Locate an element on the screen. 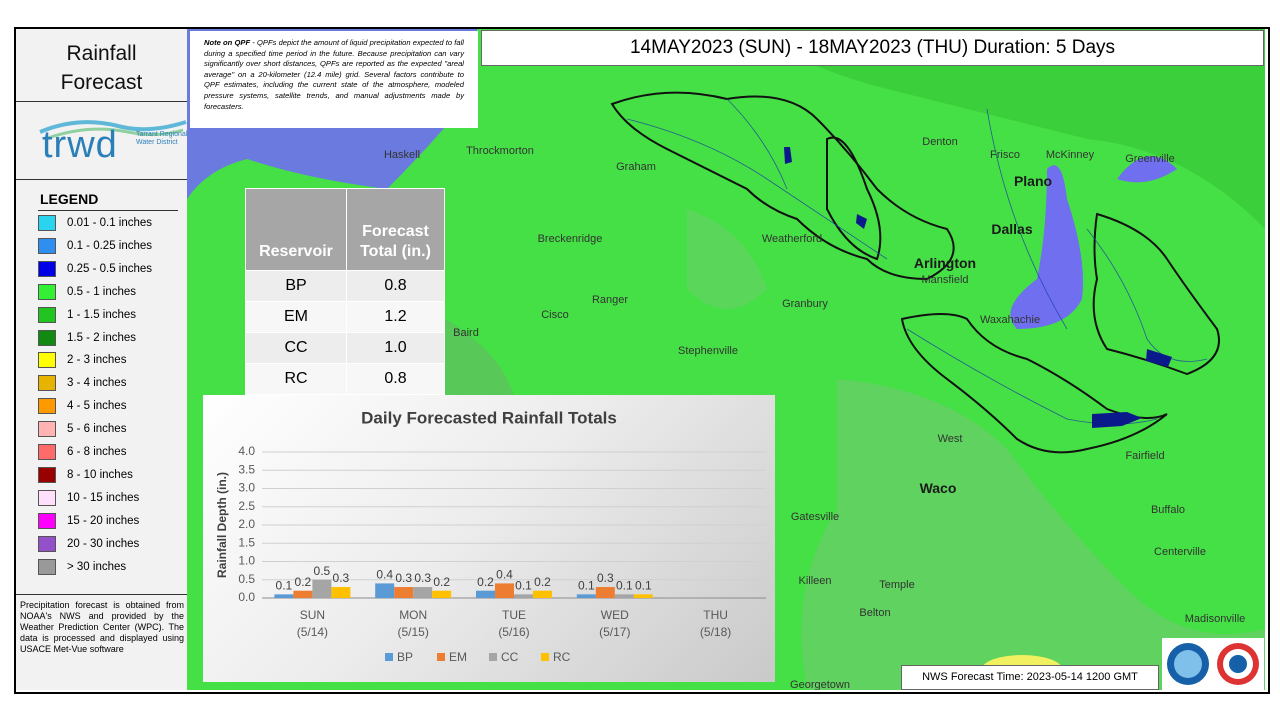  logo-name: trwd is located at coordinates (80, 145).